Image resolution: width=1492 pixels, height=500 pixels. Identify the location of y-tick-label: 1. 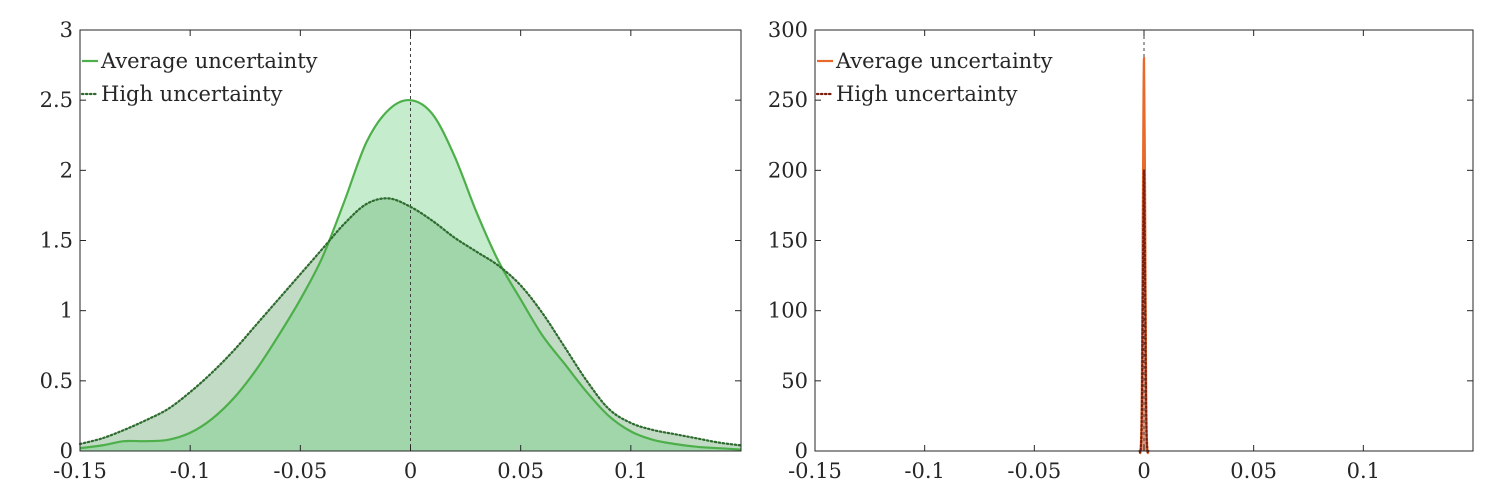
(66, 311).